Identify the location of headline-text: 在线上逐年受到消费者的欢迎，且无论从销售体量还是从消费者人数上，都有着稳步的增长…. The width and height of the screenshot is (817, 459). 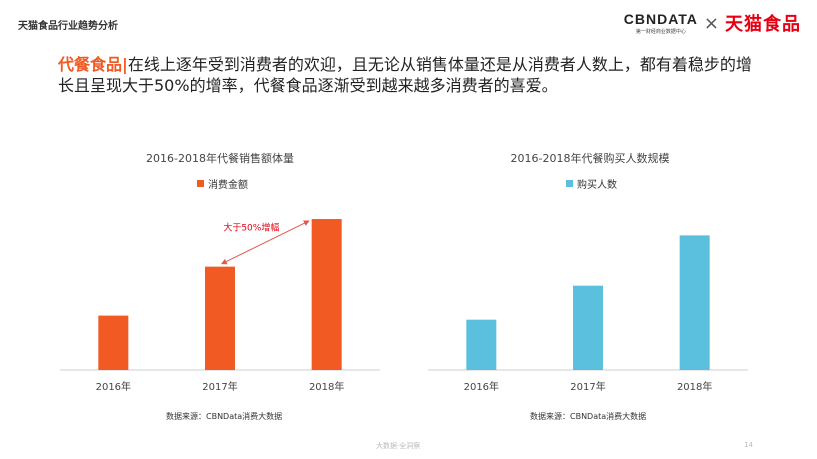
(405, 75).